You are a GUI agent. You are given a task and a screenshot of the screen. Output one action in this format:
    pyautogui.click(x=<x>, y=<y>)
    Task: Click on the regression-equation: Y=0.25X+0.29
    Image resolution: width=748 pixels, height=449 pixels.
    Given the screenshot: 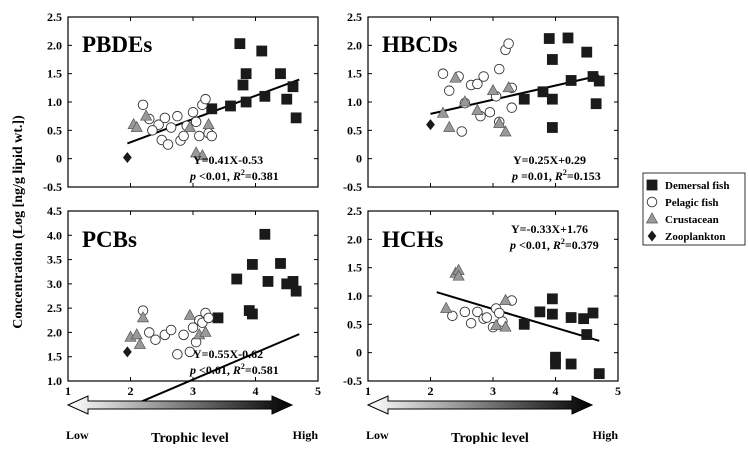 What is the action you would take?
    pyautogui.click(x=549, y=160)
    